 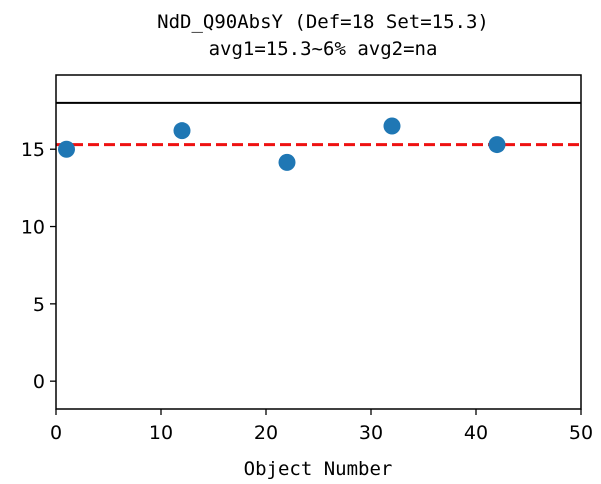 I want to click on y-axis-ticks: 0 5 10 15, so click(x=38, y=266).